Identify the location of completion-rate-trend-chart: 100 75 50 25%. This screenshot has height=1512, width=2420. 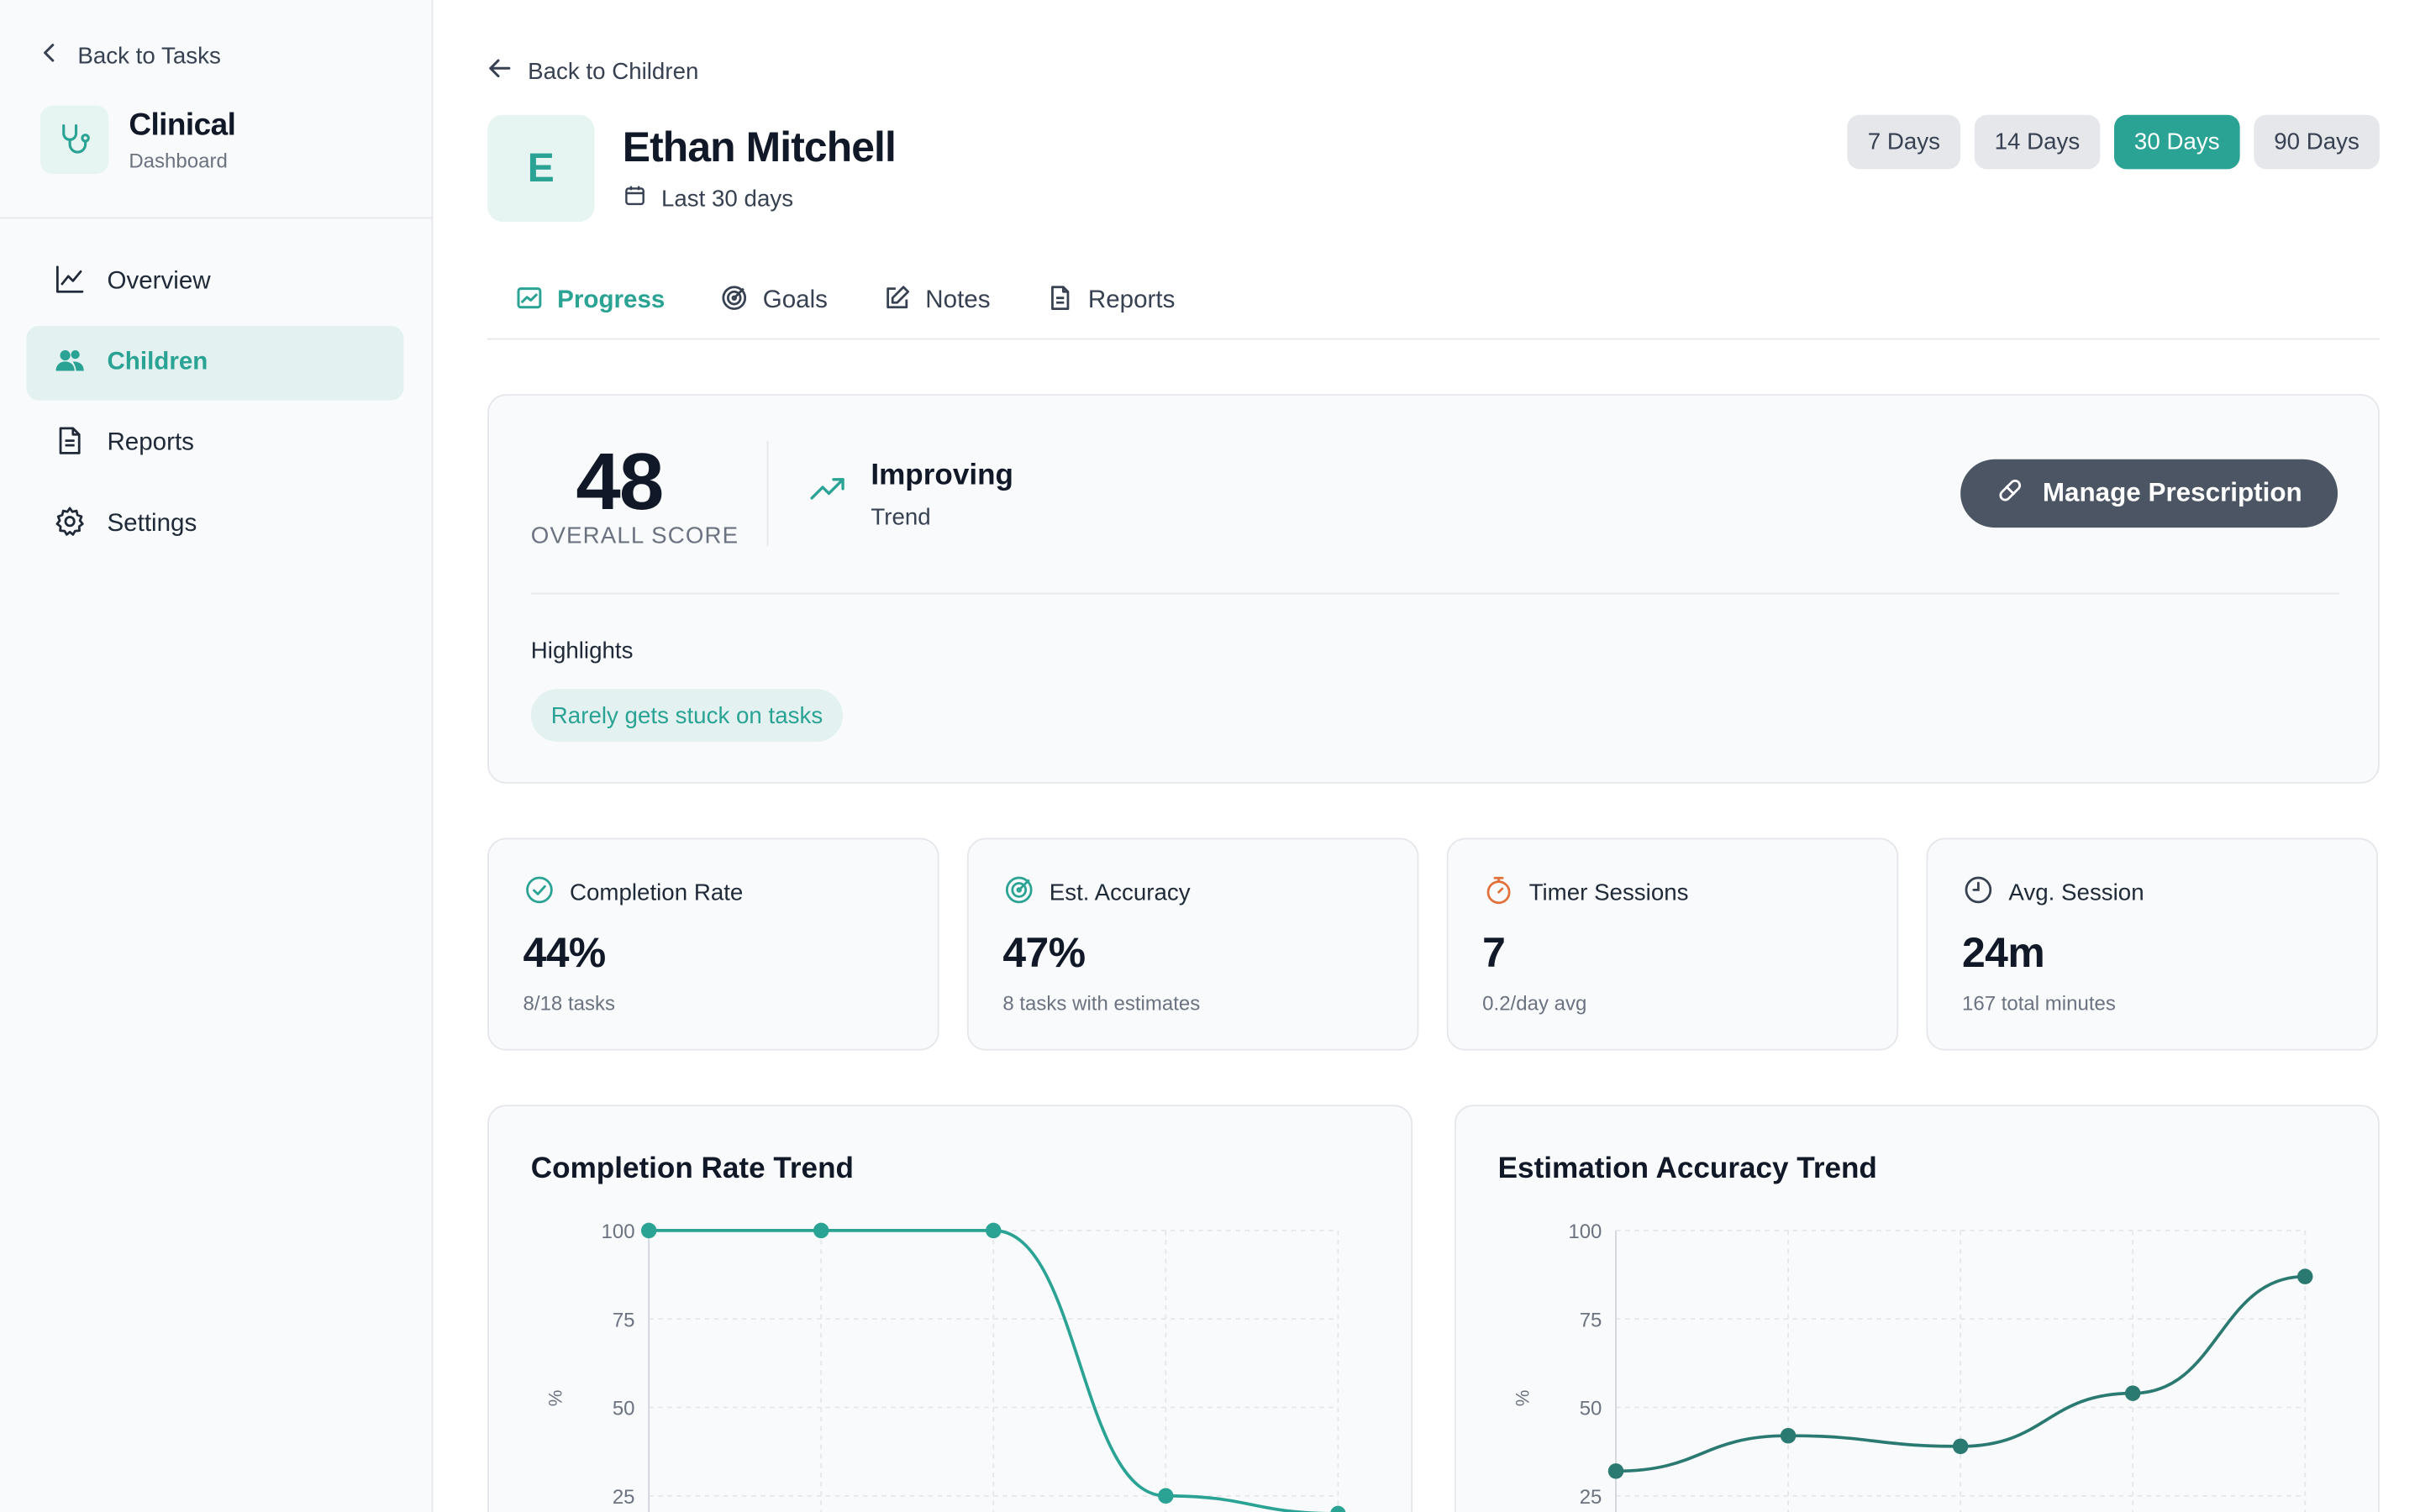
(945, 1366).